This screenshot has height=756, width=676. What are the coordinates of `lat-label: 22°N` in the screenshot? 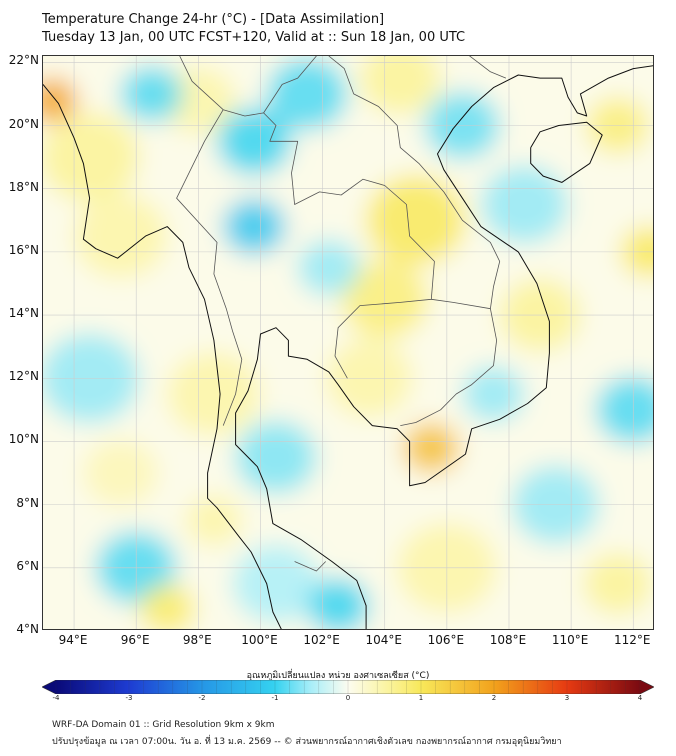 It's located at (23, 60).